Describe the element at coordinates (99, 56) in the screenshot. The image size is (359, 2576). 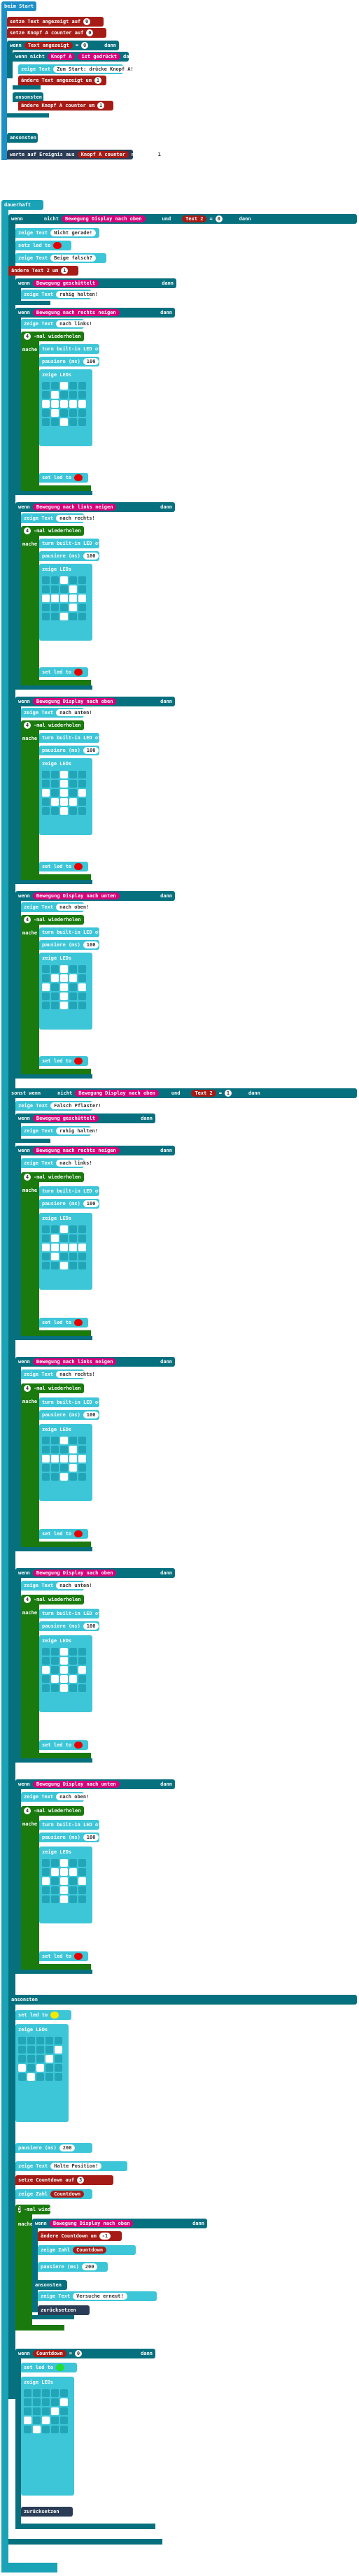
I see `pressed-pill: ist gedrückt` at that location.